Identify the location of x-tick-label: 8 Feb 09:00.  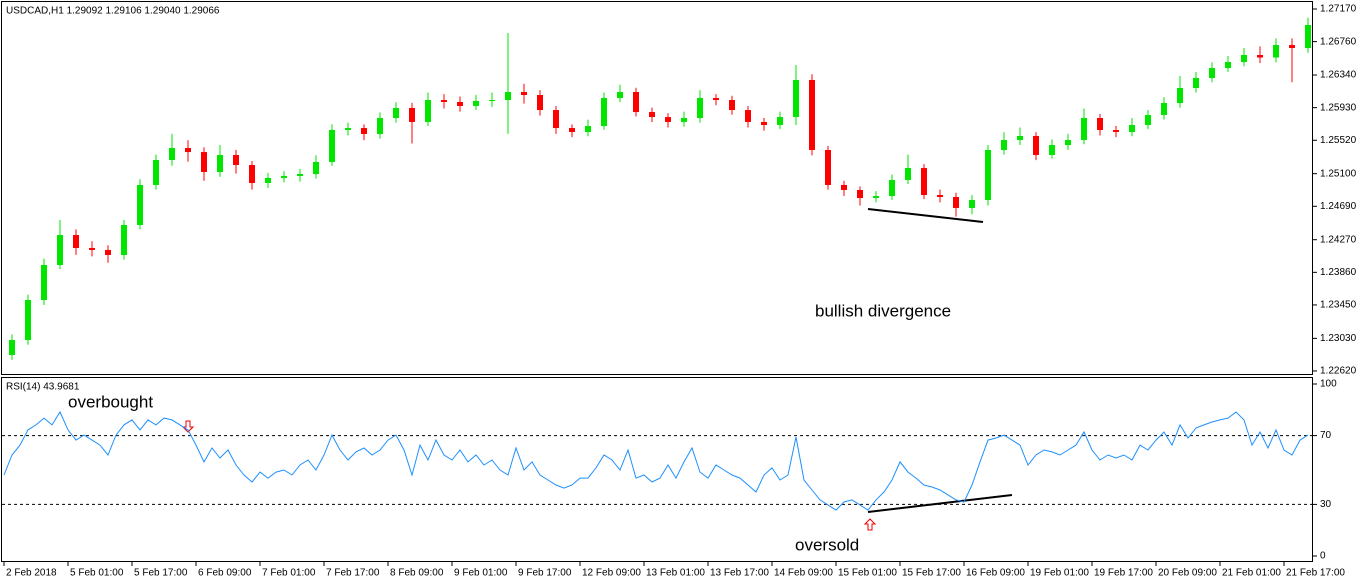
(417, 573).